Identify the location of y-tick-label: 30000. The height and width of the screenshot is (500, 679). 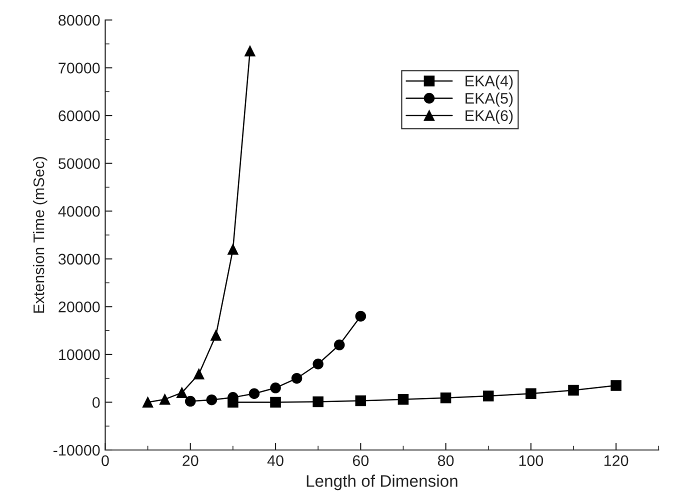
(79, 259).